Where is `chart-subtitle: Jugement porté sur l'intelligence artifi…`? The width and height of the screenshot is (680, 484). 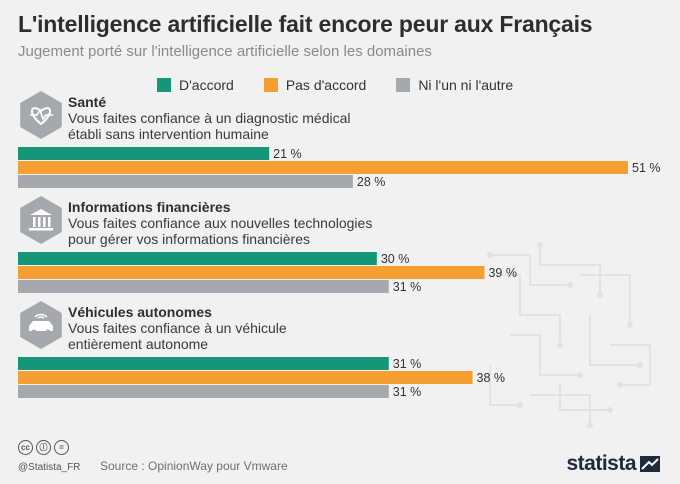
chart-subtitle: Jugement porté sur l'intelligence artifi… is located at coordinates (225, 51).